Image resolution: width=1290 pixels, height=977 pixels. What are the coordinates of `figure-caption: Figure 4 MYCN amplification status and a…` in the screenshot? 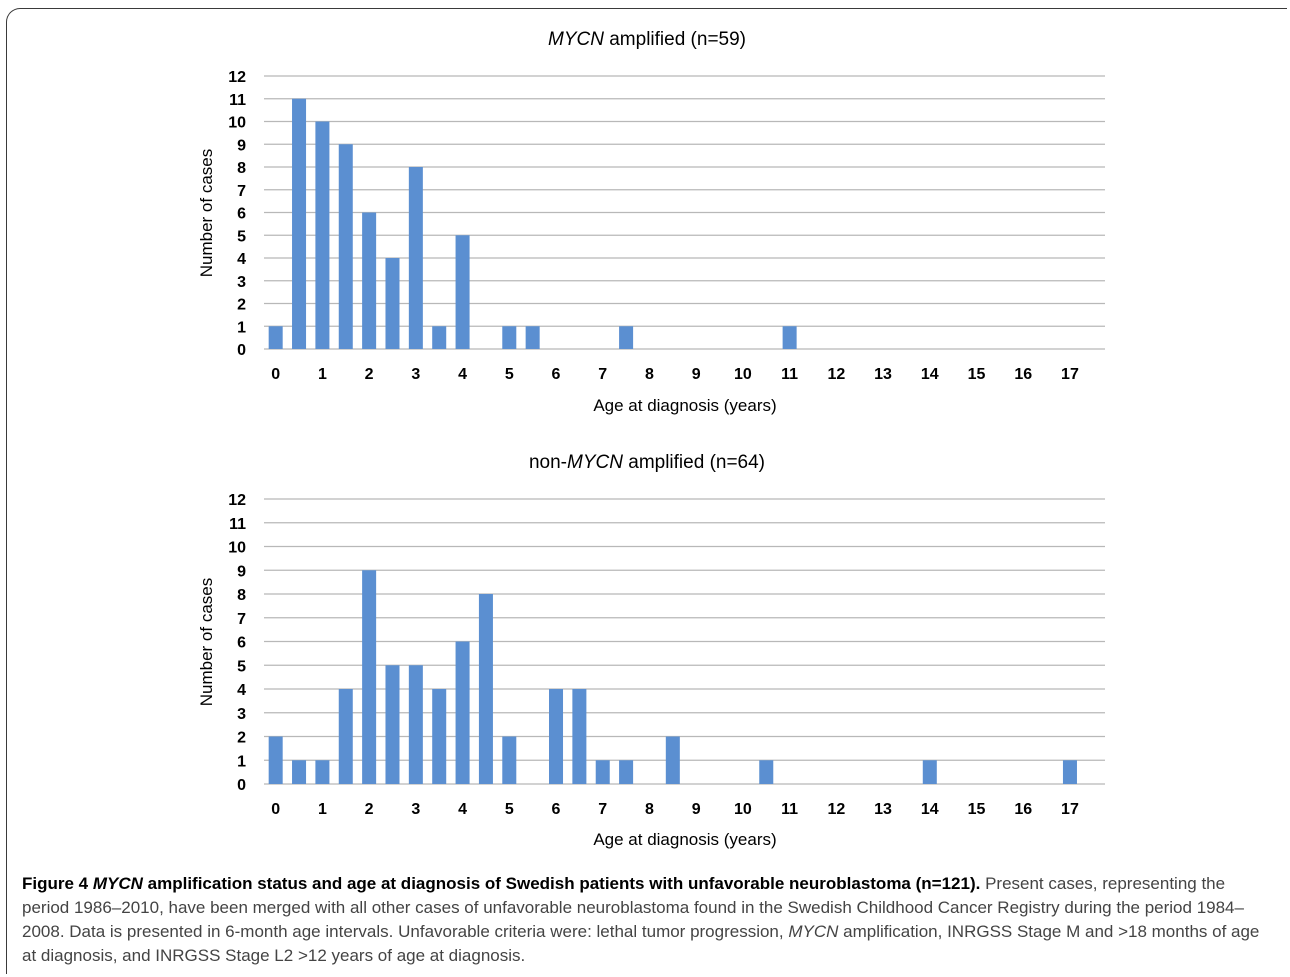 It's located at (649, 920).